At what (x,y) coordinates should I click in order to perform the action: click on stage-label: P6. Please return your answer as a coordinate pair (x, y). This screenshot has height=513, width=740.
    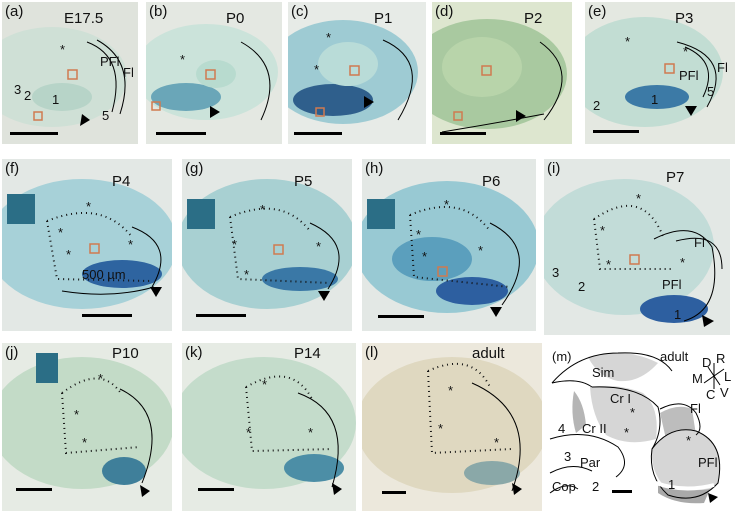
    Looking at the image, I should click on (491, 181).